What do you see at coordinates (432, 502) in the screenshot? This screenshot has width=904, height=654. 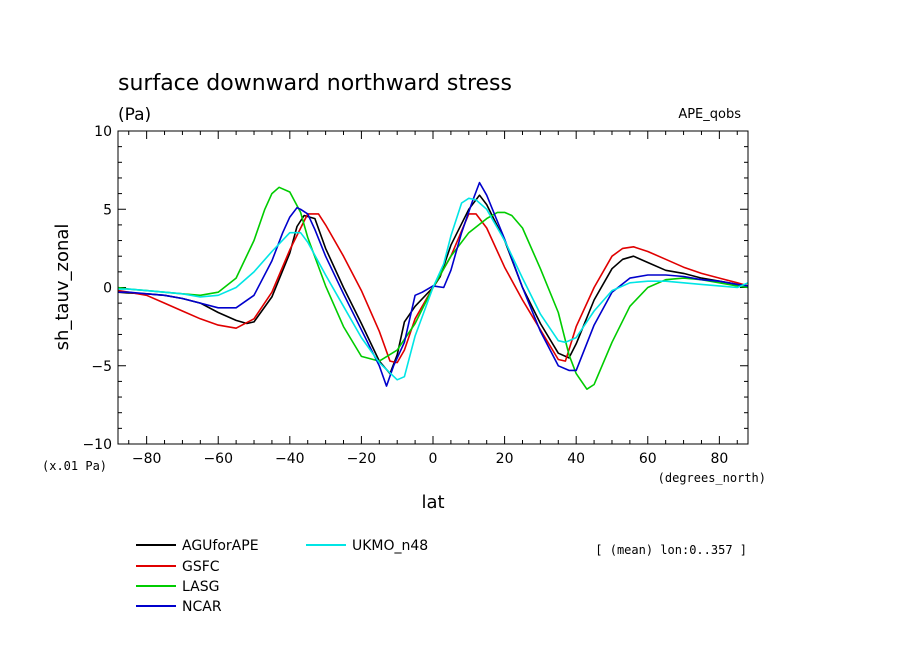 I see `x-axis-label: lat` at bounding box center [432, 502].